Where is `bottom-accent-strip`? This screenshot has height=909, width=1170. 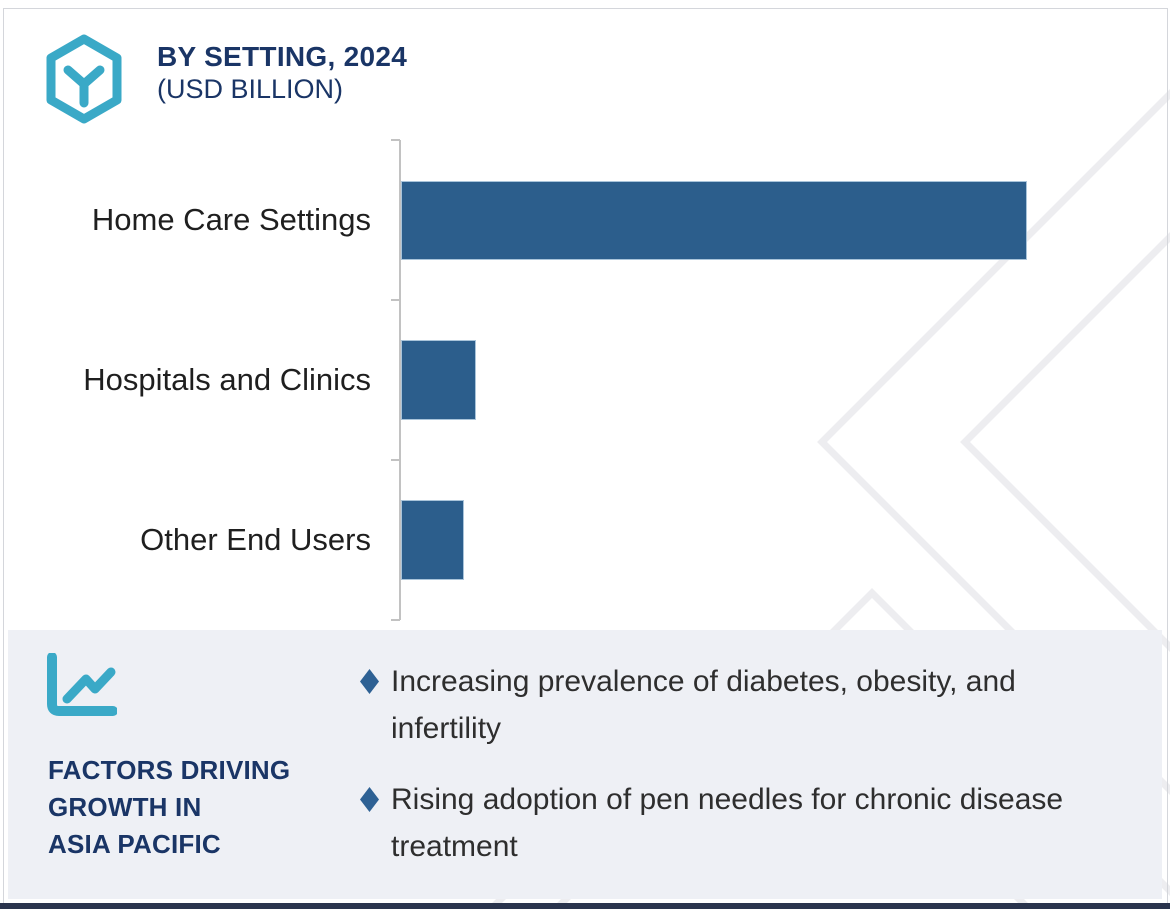 bottom-accent-strip is located at coordinates (585, 906).